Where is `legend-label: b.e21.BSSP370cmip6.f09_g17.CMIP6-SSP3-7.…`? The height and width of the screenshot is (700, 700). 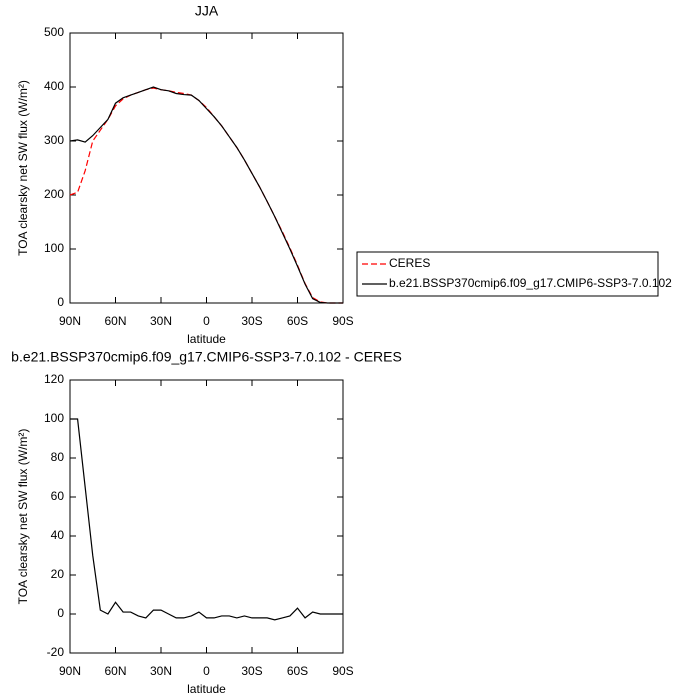
legend-label: b.e21.BSSP370cmip6.f09_g17.CMIP6-SSP3-7.… is located at coordinates (530, 283).